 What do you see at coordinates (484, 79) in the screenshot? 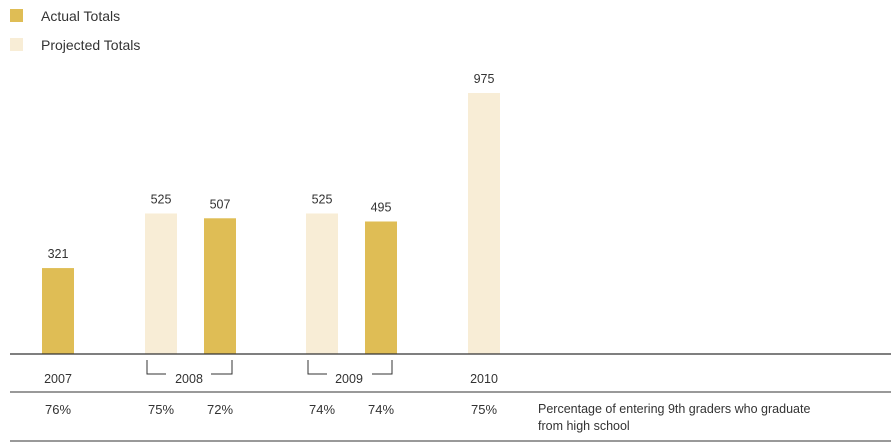
I see `value-label-projected-2010: 975` at bounding box center [484, 79].